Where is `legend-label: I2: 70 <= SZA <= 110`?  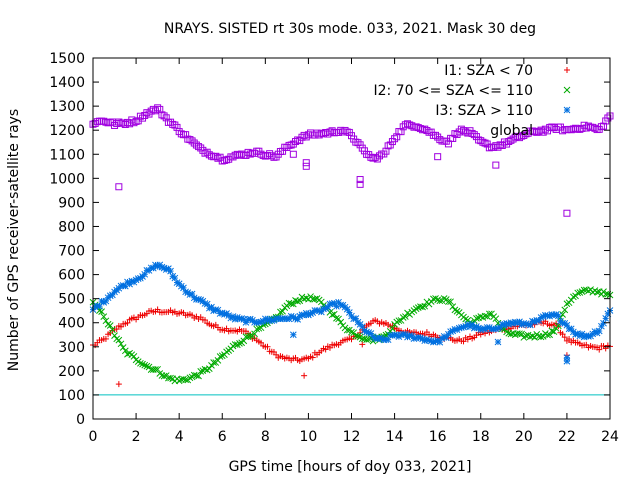
legend-label: I2: 70 <= SZA <= 110 is located at coordinates (453, 91).